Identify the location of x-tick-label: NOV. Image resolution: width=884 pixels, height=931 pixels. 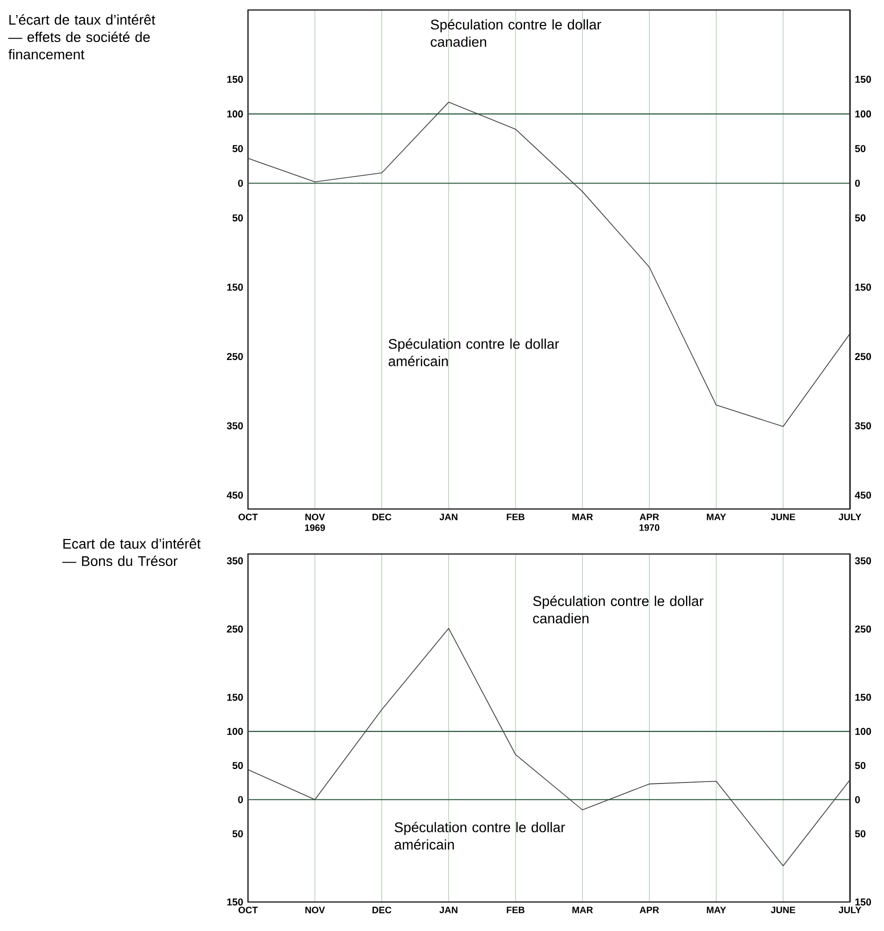
(315, 910).